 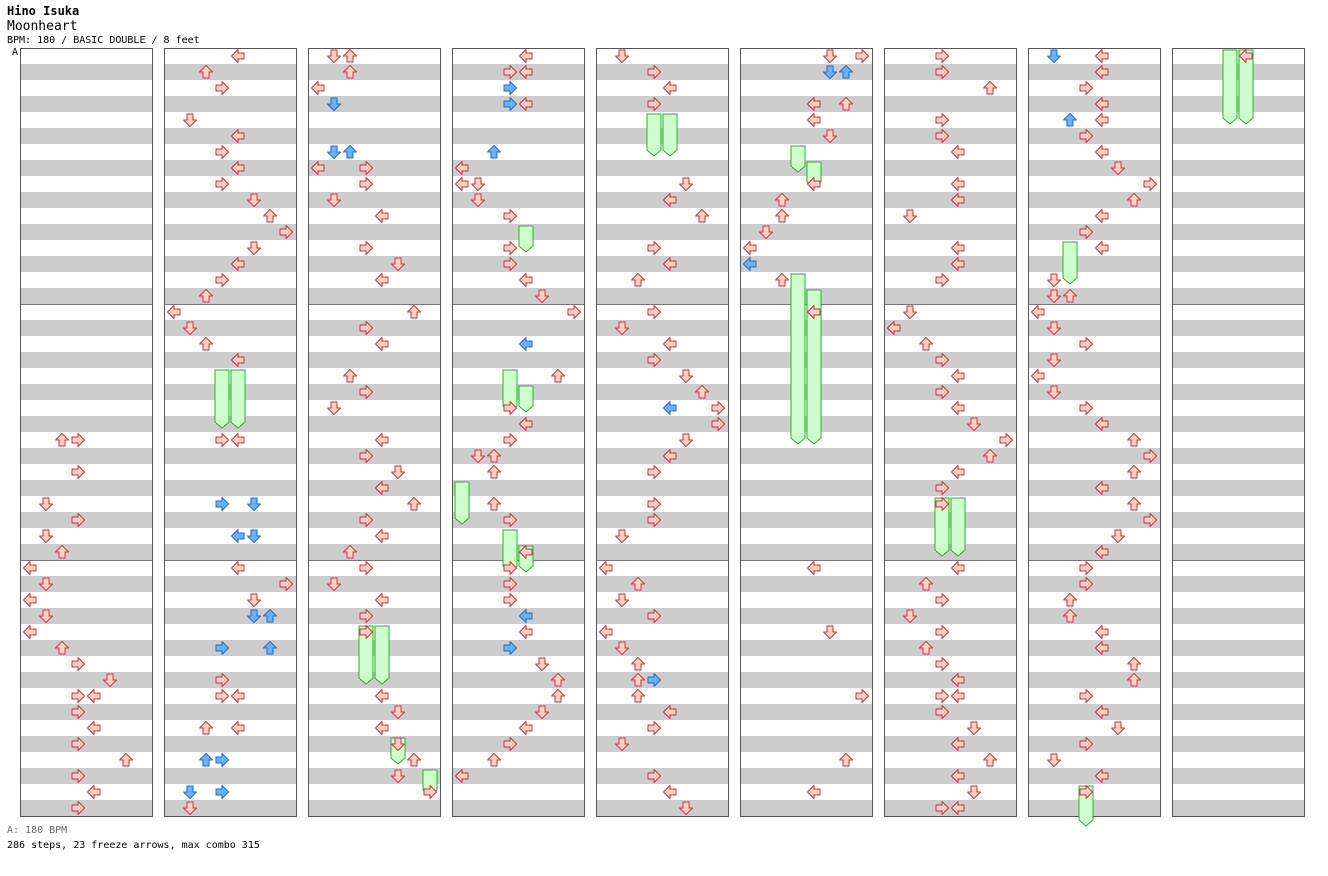 I want to click on song-title: Moonheart, so click(x=42, y=26).